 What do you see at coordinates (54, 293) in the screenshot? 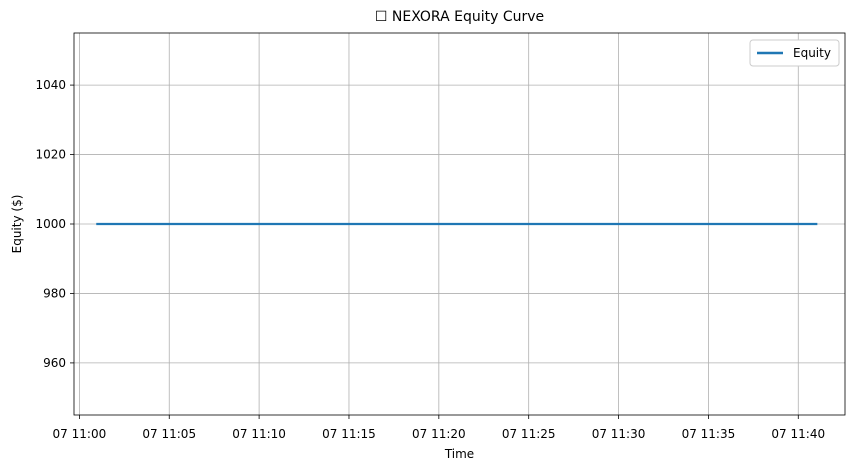
I see `y-tick-label: 980` at bounding box center [54, 293].